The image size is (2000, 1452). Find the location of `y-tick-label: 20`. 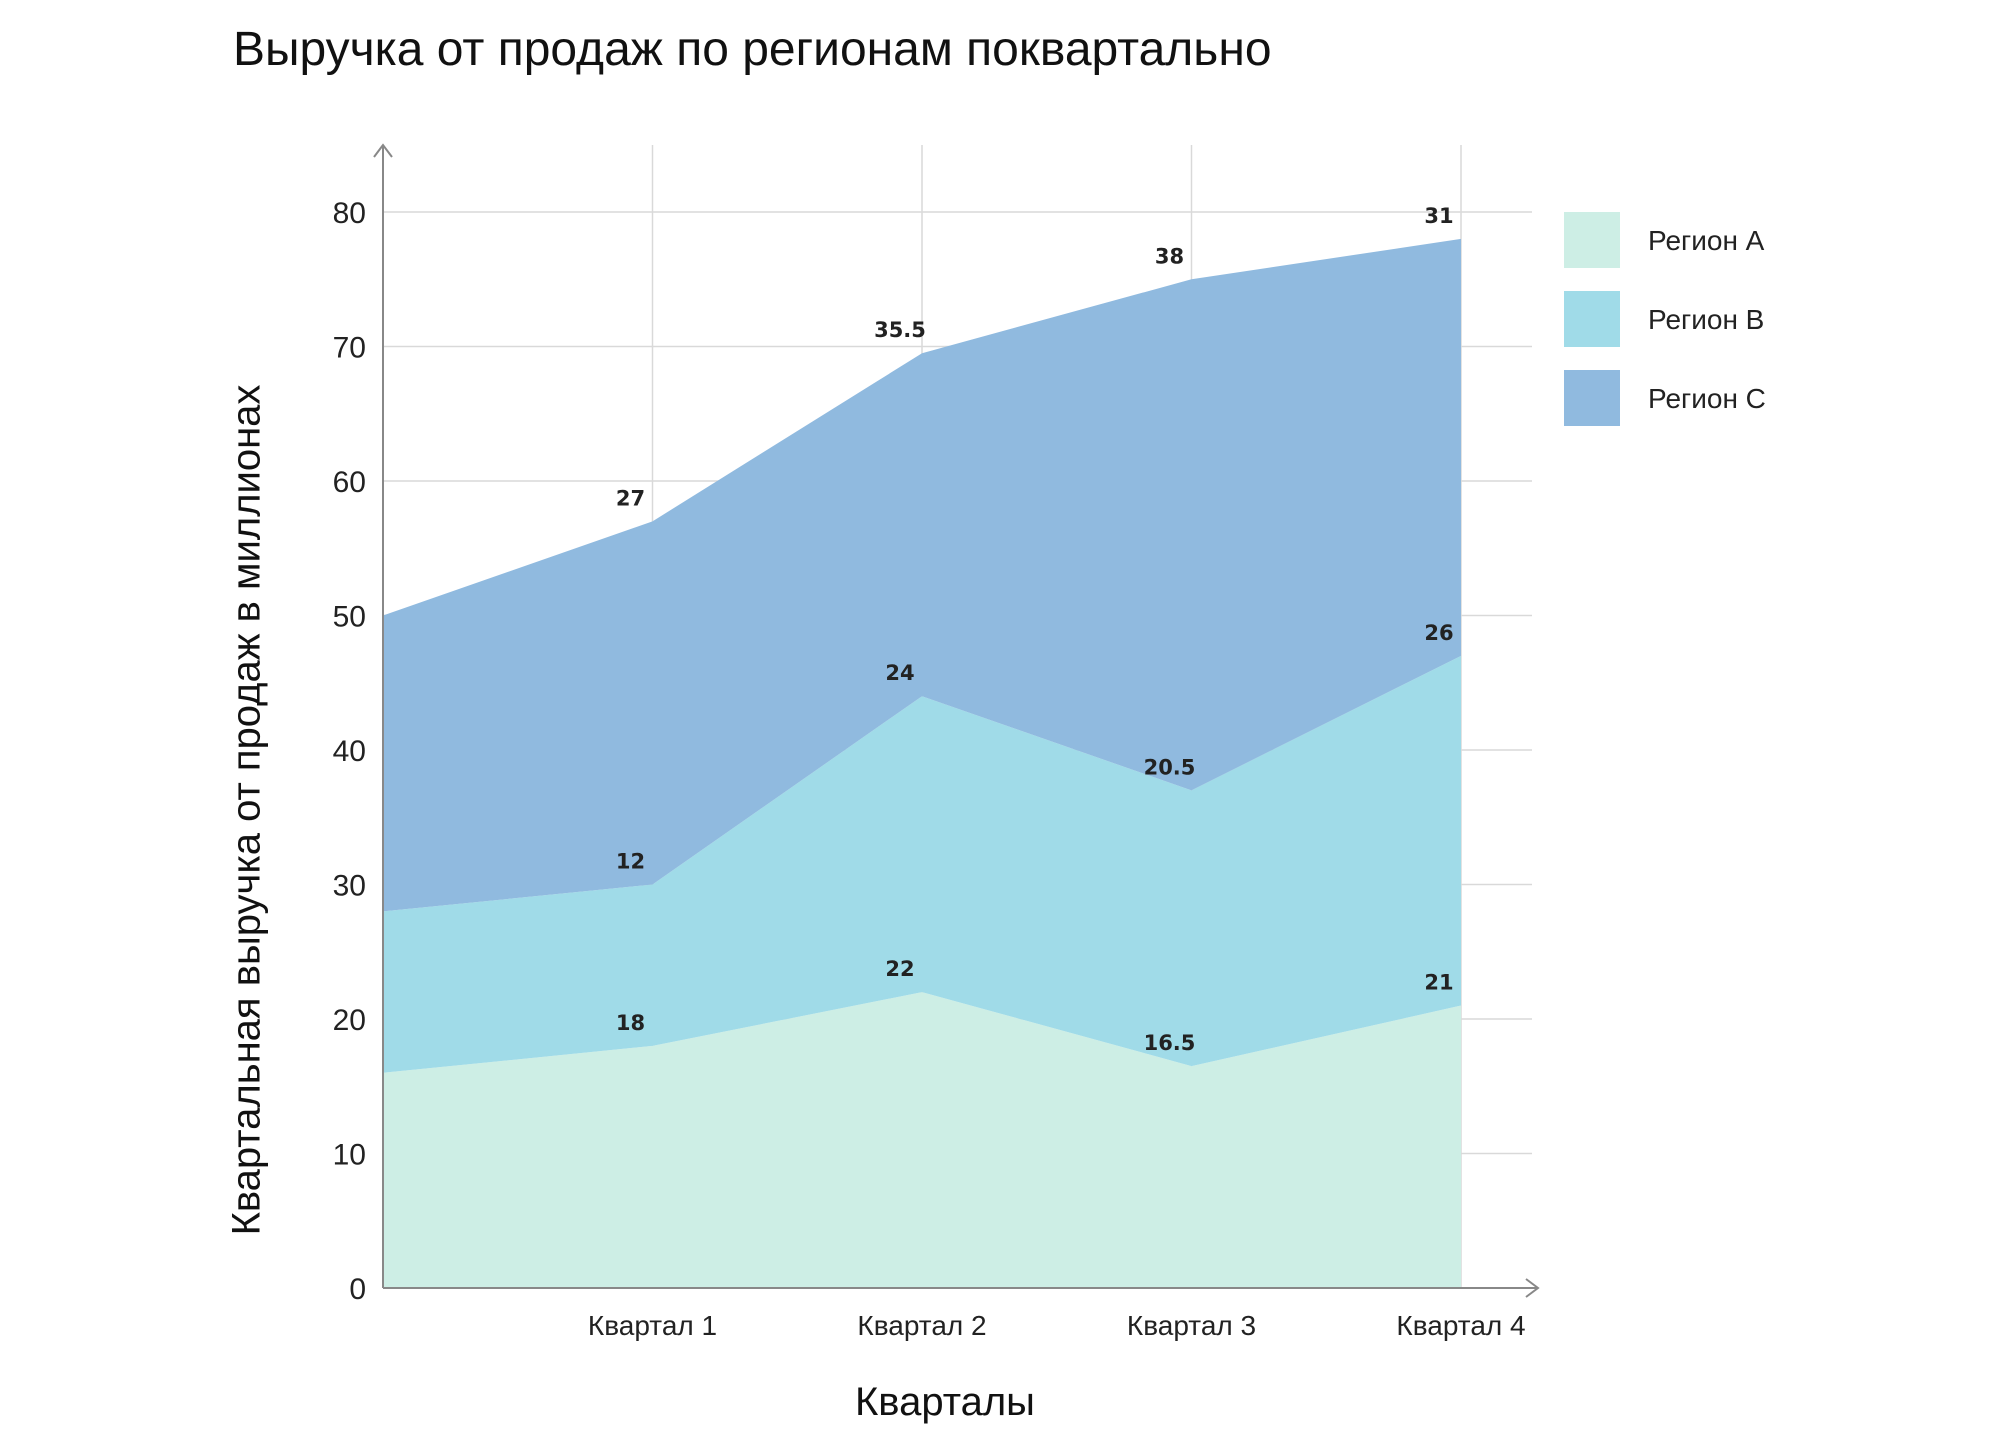

y-tick-label: 20 is located at coordinates (349, 1020).